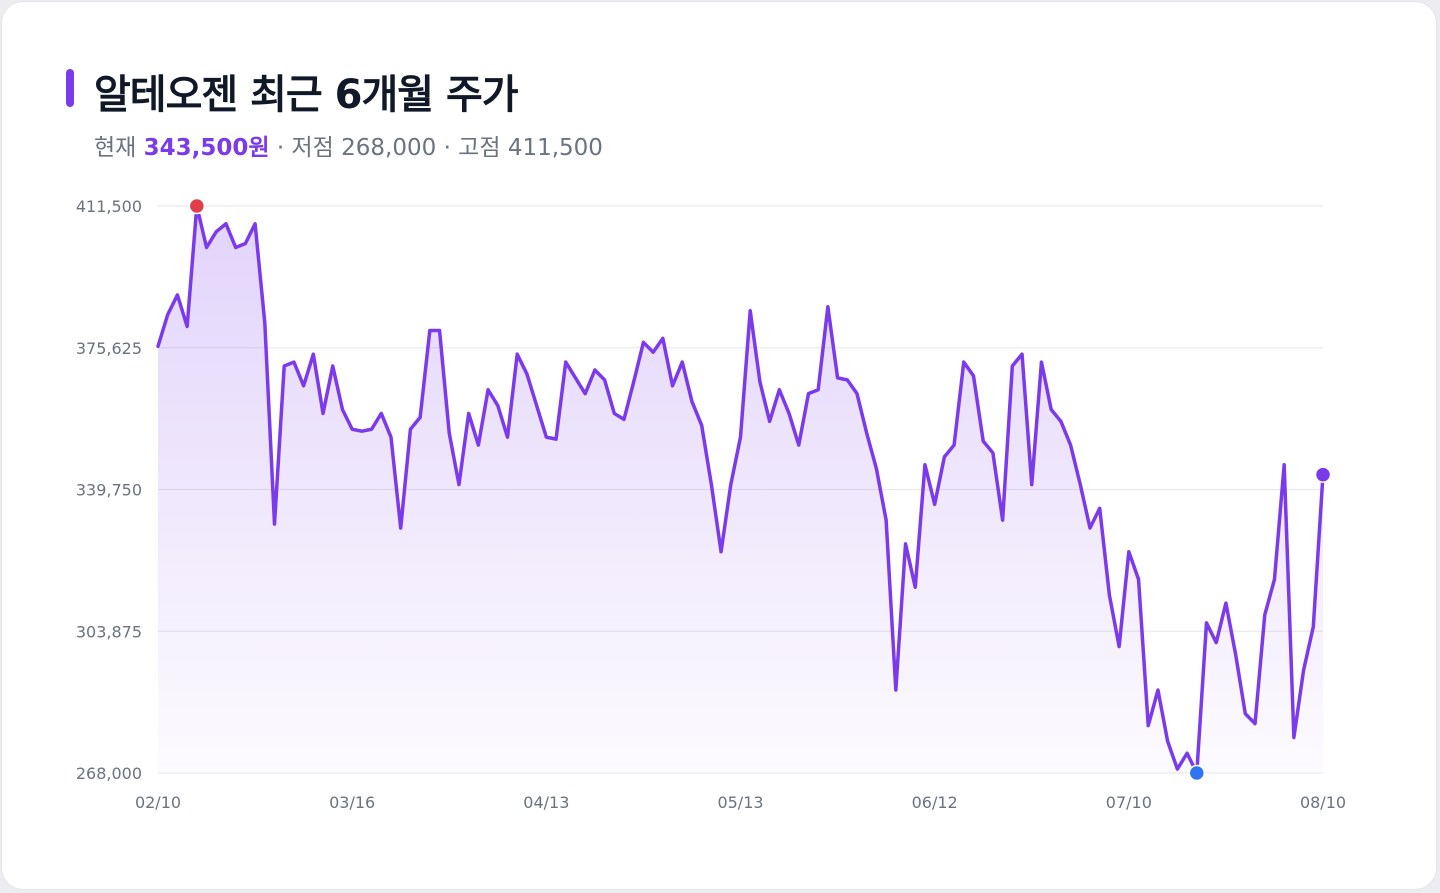 Image resolution: width=1440 pixels, height=893 pixels. Describe the element at coordinates (523, 148) in the screenshot. I see `high-price-text: · 고점 411,500` at that location.